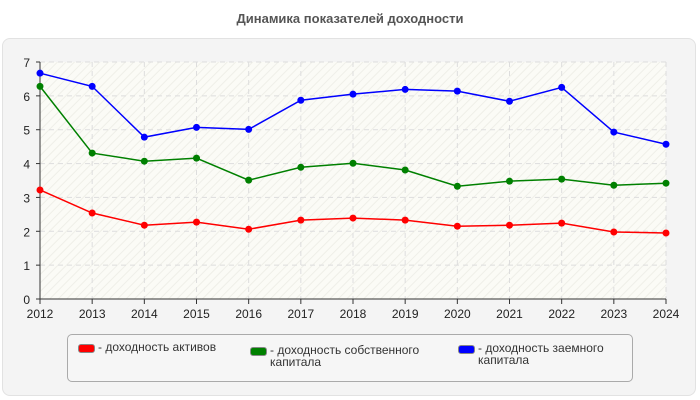  What do you see at coordinates (666, 314) in the screenshot?
I see `x-tick-label: 2024` at bounding box center [666, 314].